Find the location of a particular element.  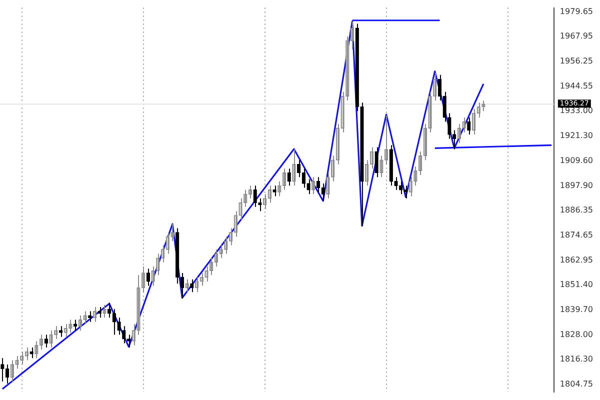

y-tick-label: 1944.55 is located at coordinates (577, 86).